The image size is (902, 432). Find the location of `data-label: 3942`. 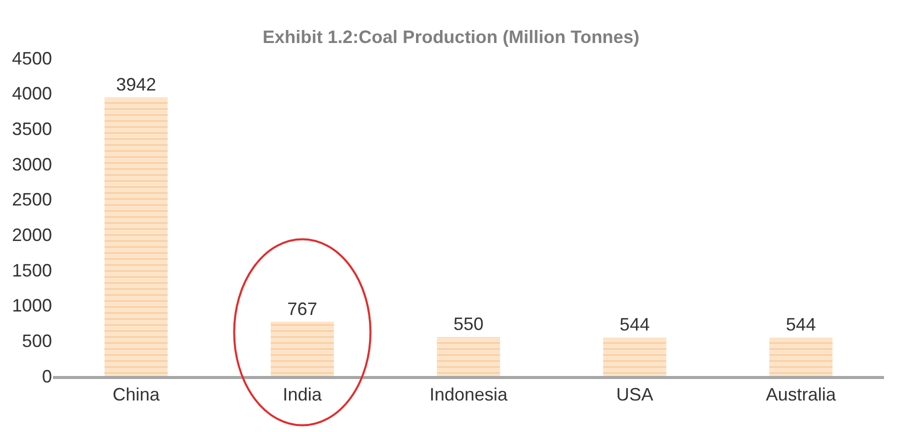

data-label: 3942 is located at coordinates (136, 84).